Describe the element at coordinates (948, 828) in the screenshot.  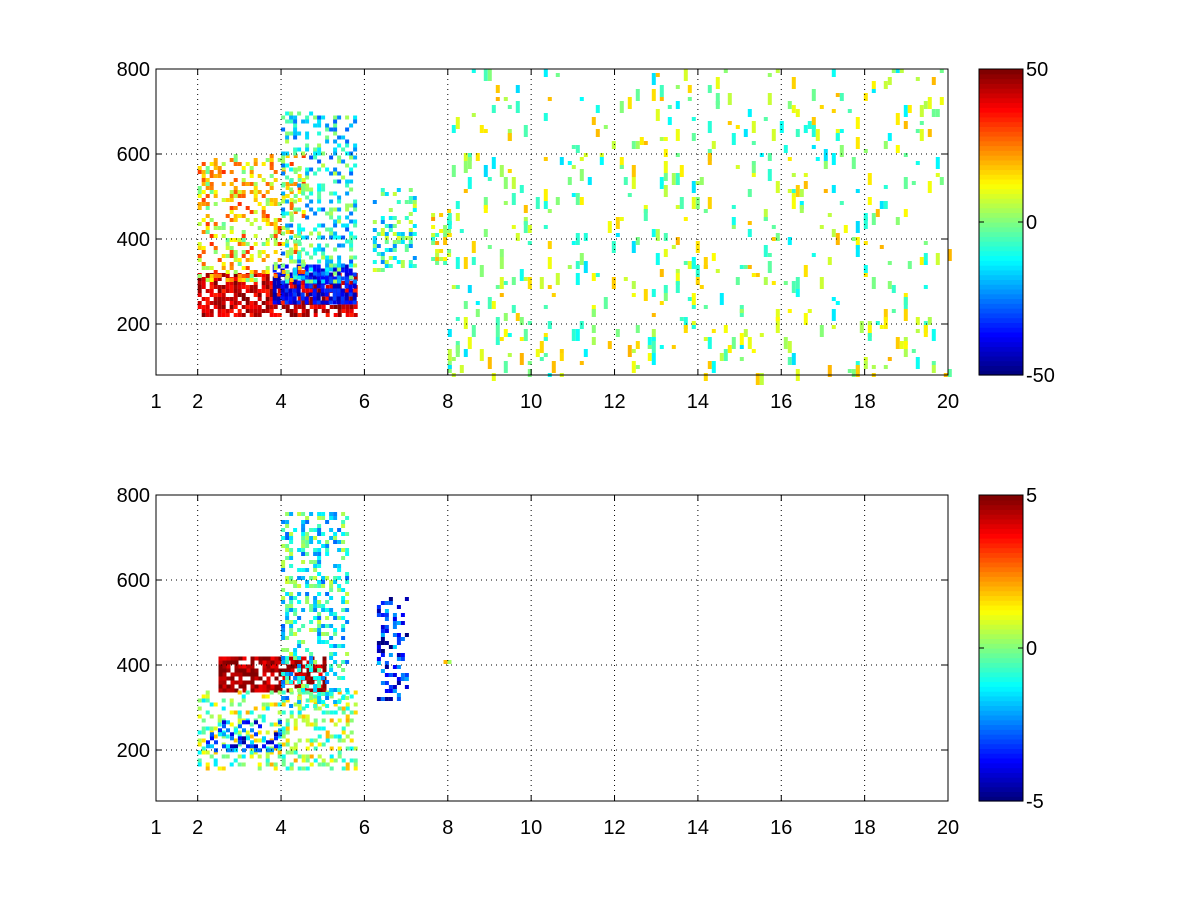
I see `x-tick-label: 20` at that location.